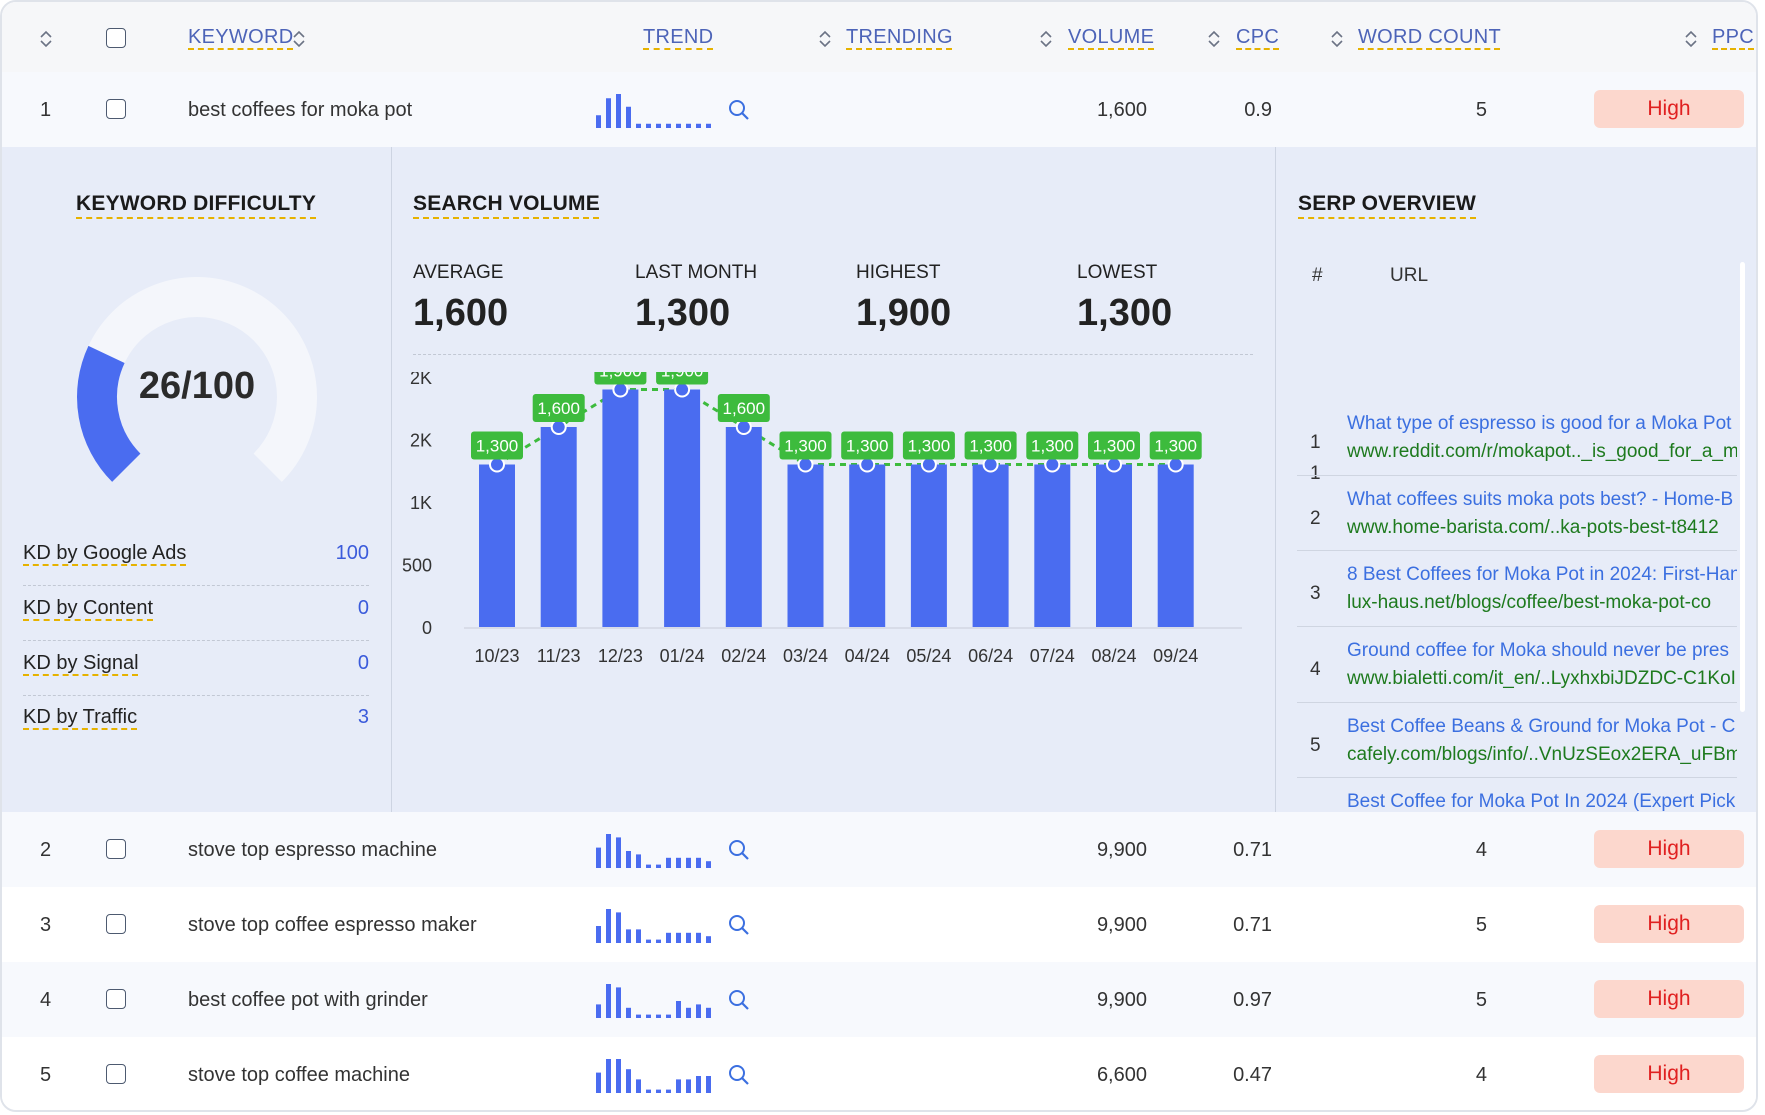  Describe the element at coordinates (427, 628) in the screenshot. I see `y-tick-label: 0` at that location.